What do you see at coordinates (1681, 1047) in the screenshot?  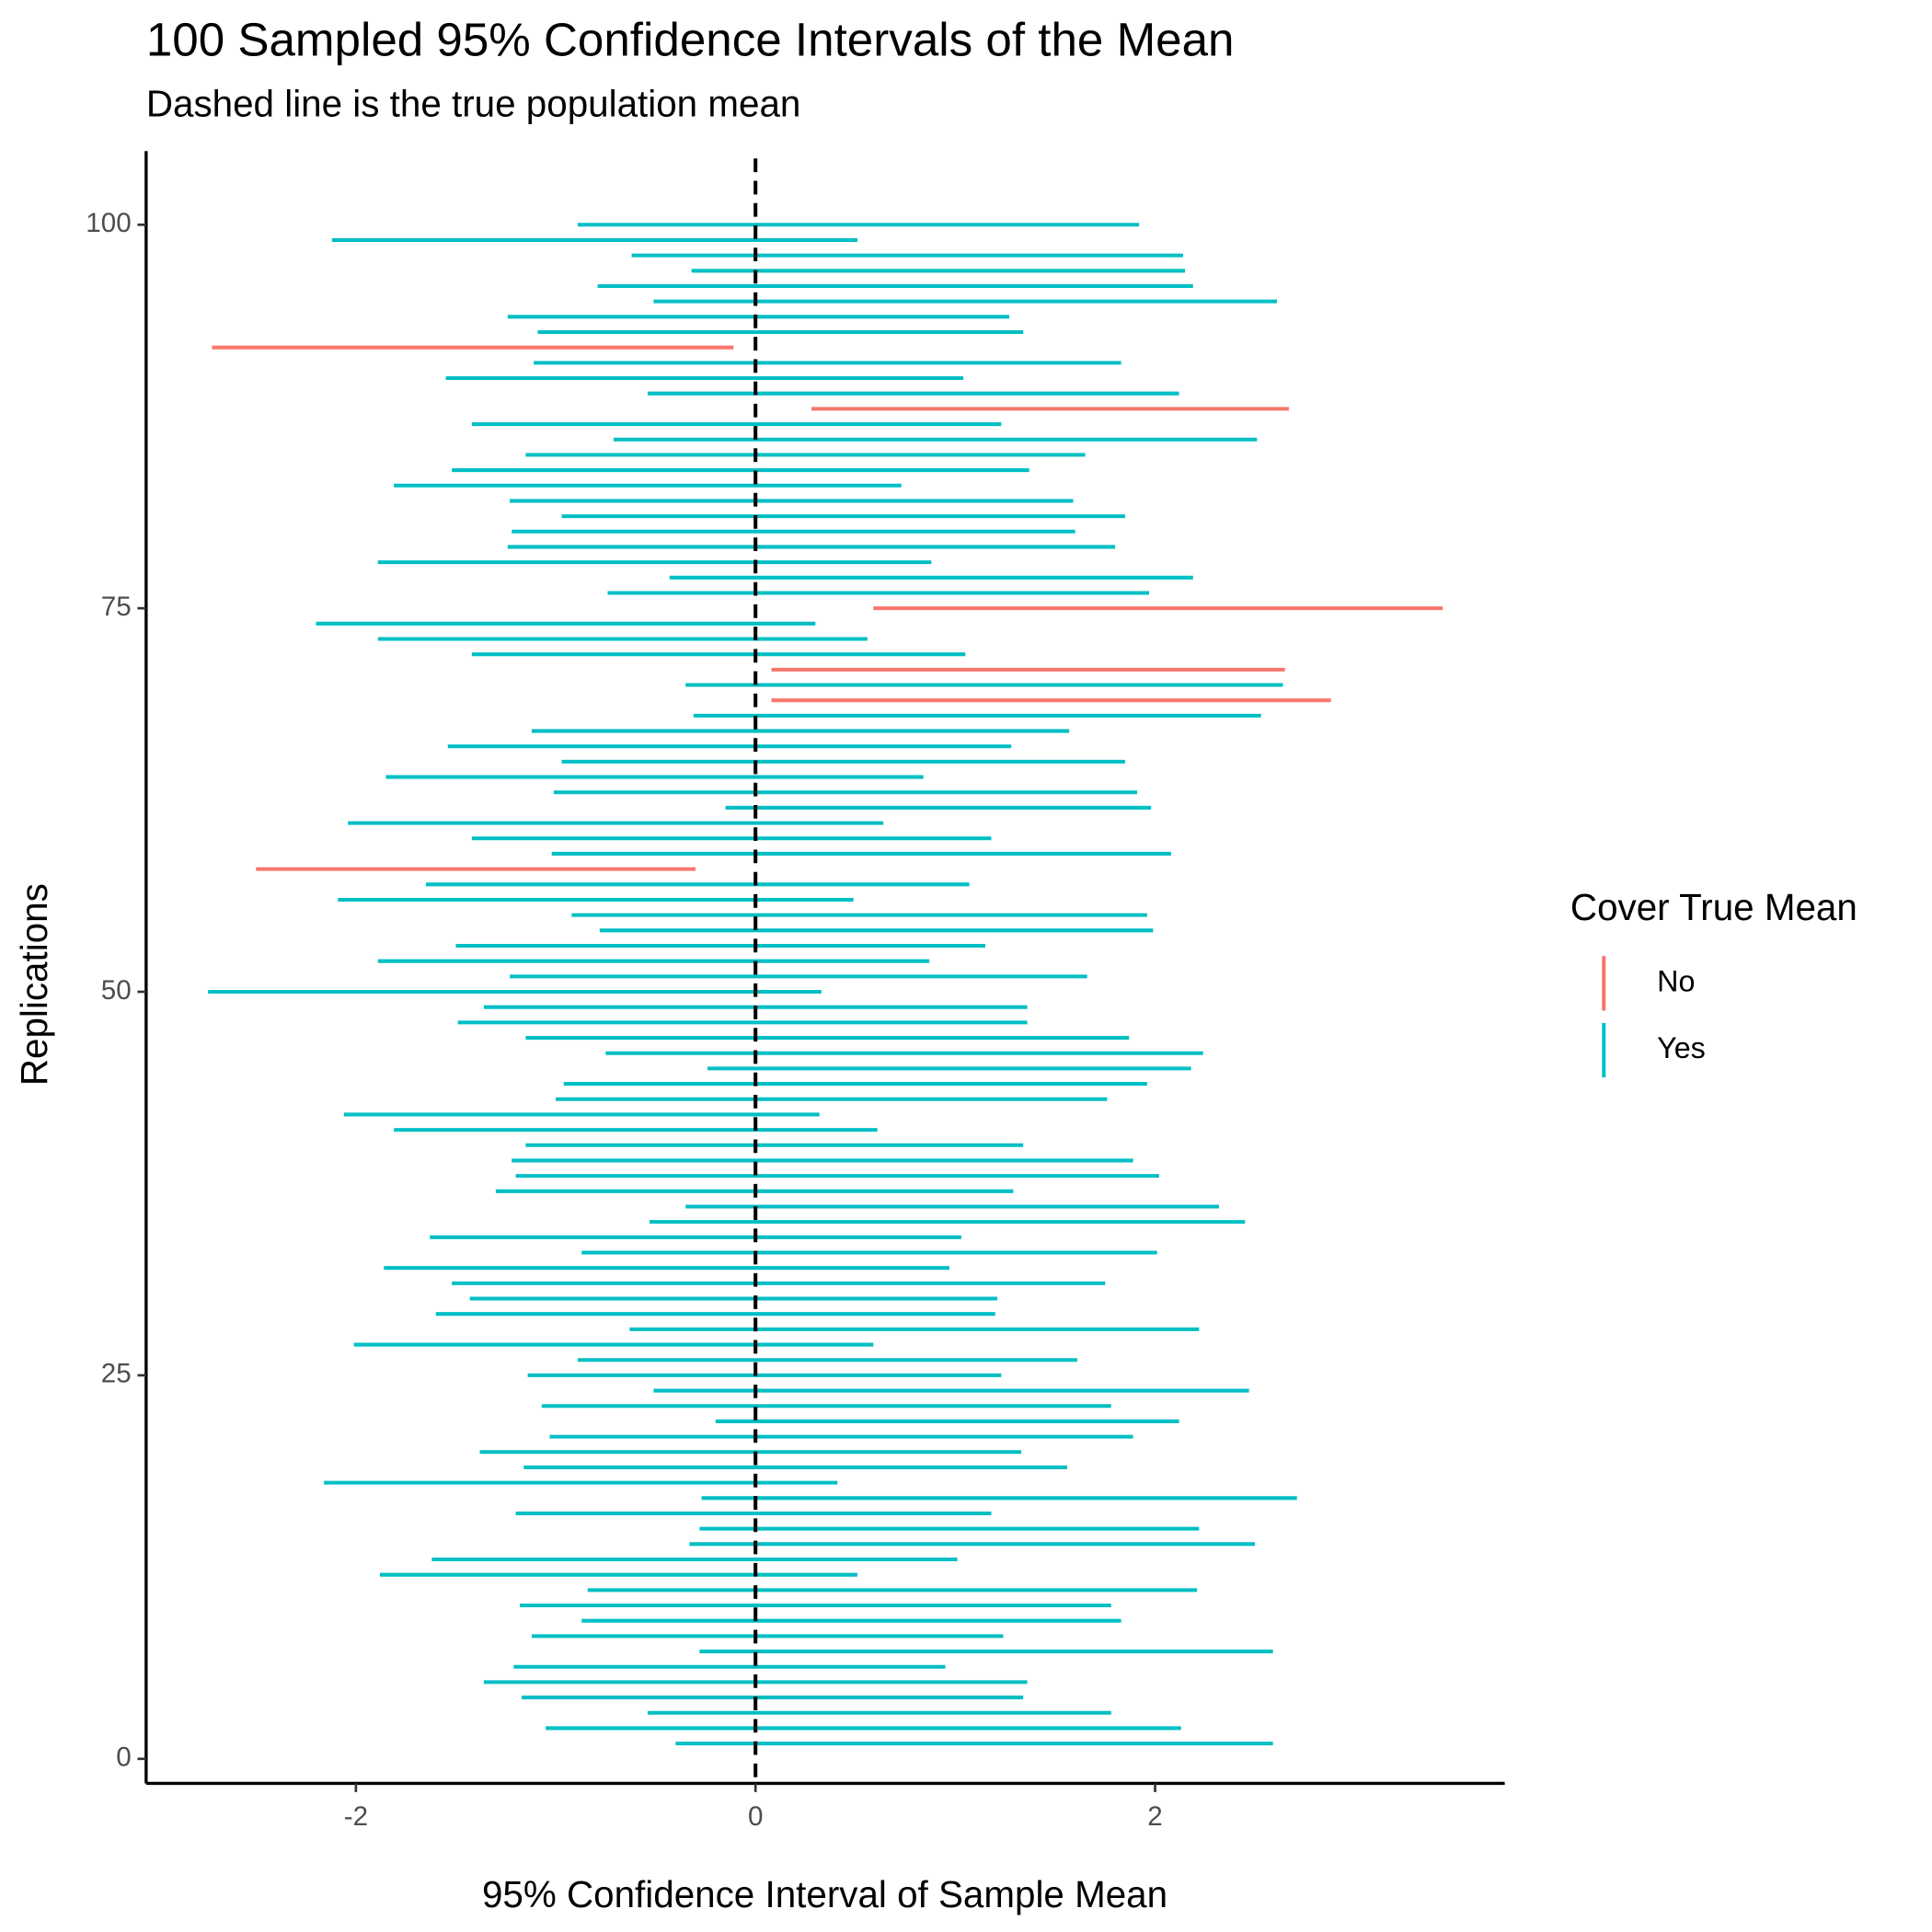 I see `legend-label: Yes` at bounding box center [1681, 1047].